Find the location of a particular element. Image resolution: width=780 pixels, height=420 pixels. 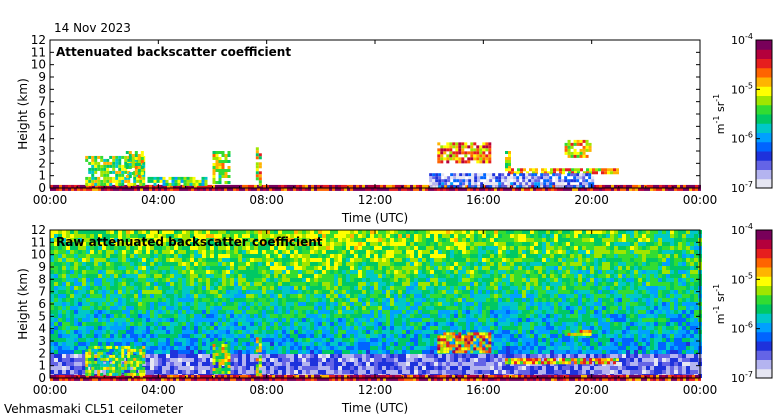

y-tick-label: 4 is located at coordinates (42, 139).